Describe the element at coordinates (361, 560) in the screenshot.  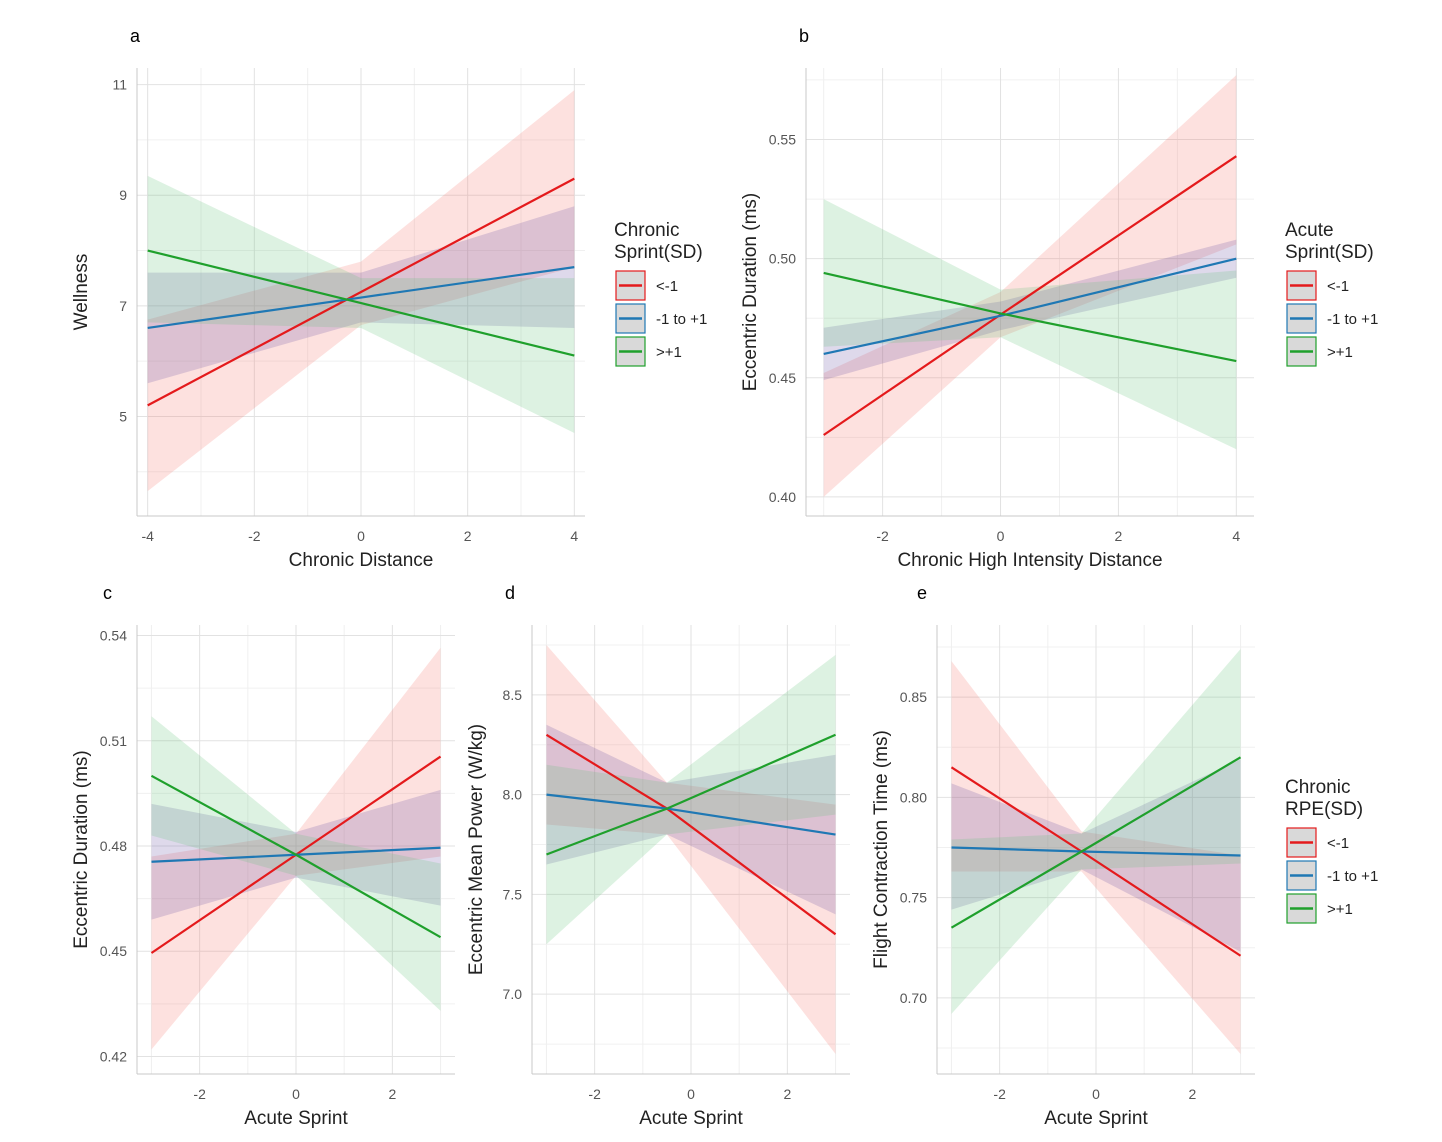
I see `x-axis-title: Chronic Distance` at that location.